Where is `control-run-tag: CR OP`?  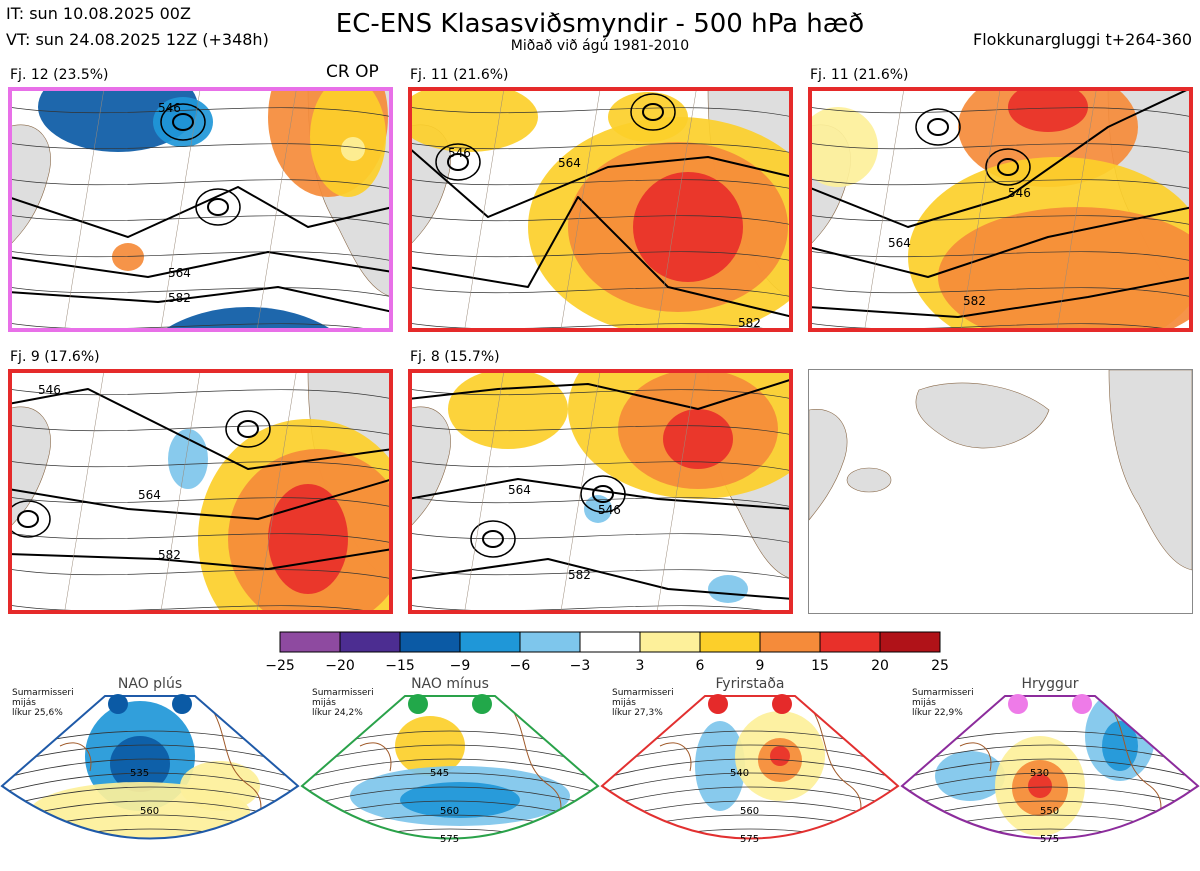
control-run-tag: CR OP is located at coordinates (352, 72).